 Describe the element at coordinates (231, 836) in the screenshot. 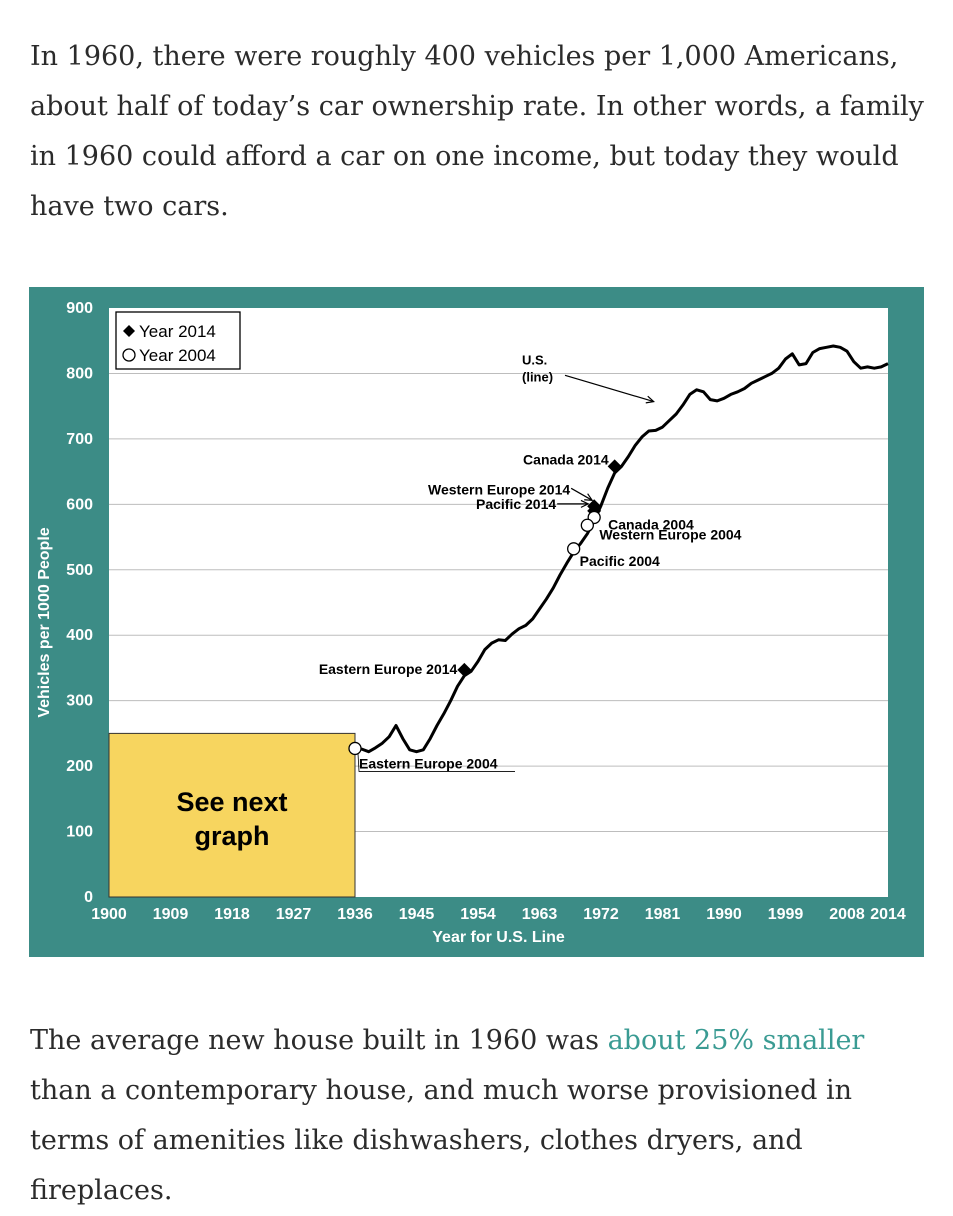

I see `see-next-graph-label-line: graph` at that location.